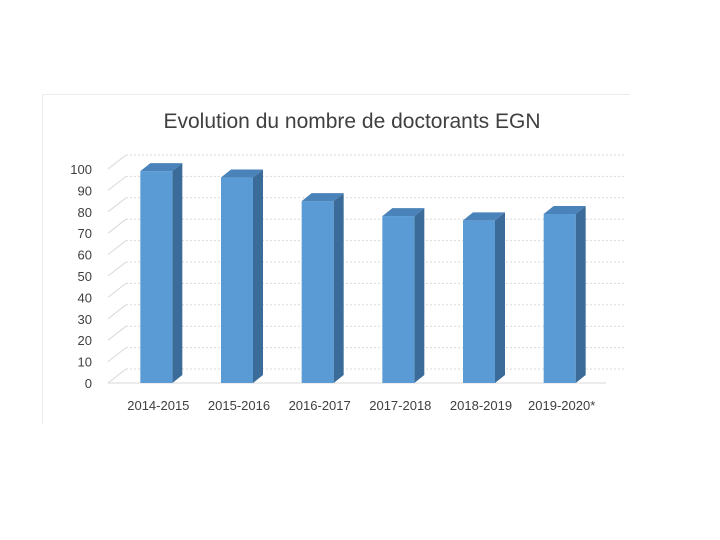 This screenshot has width=720, height=540. I want to click on y-tick-label: 100, so click(81, 169).